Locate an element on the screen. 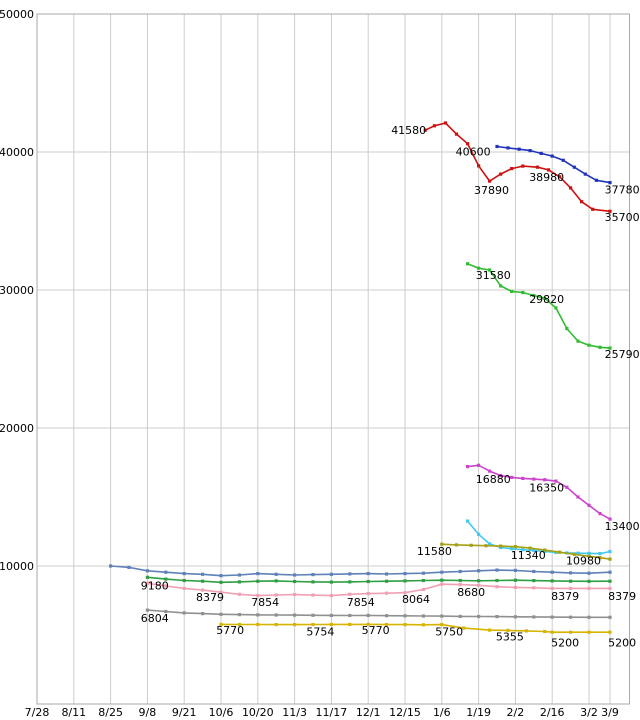 The image size is (640, 720). price-label: 8379 is located at coordinates (210, 597).